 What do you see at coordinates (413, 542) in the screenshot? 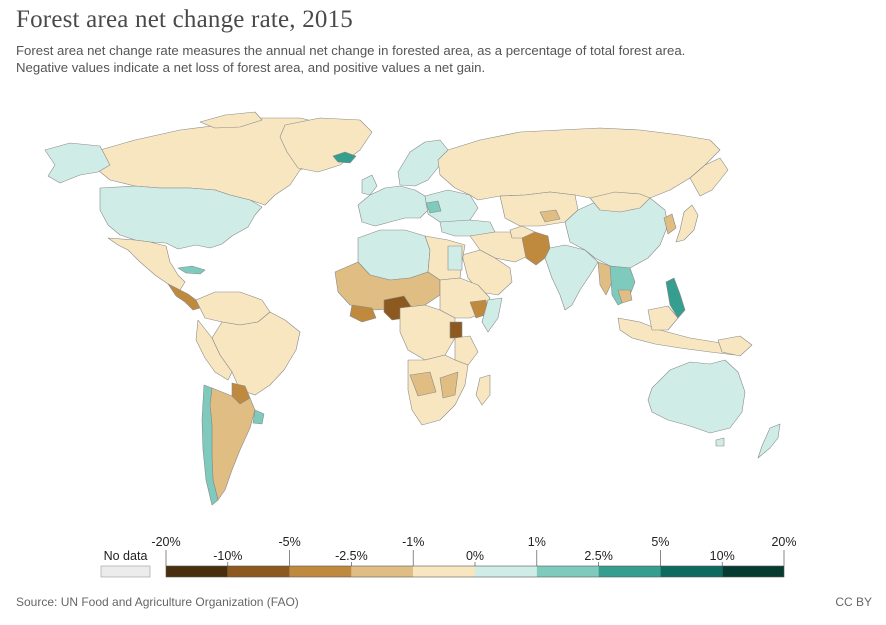
I see `legend-top-label-2: -1%` at bounding box center [413, 542].